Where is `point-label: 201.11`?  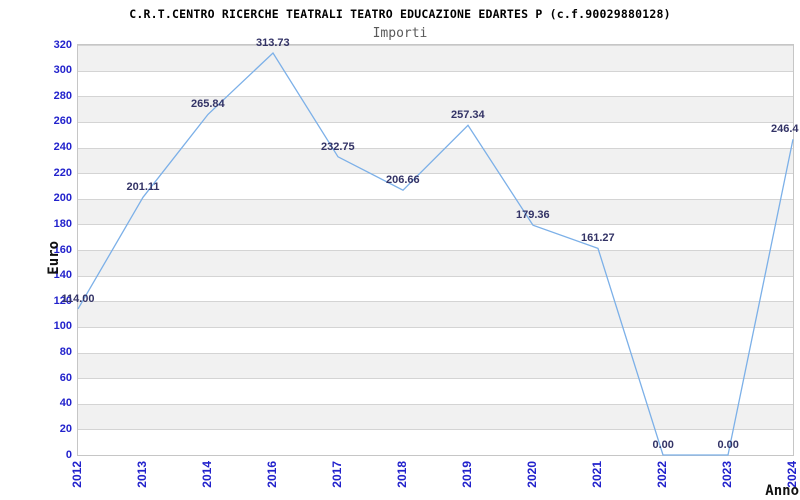
point-label: 201.11 is located at coordinates (143, 187).